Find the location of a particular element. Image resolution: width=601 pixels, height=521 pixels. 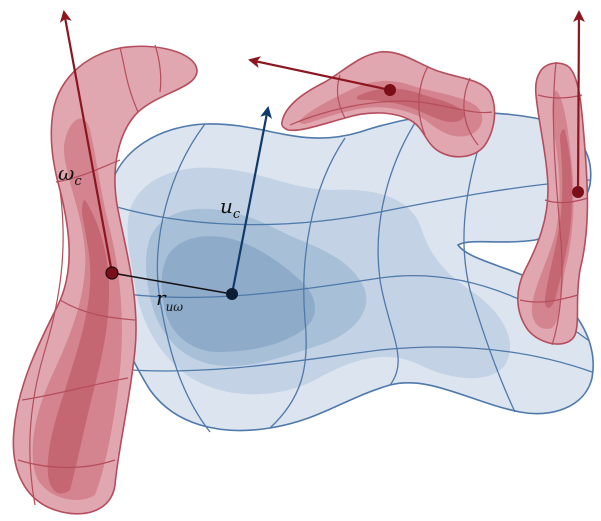

distance-label: ruω is located at coordinates (169, 300).